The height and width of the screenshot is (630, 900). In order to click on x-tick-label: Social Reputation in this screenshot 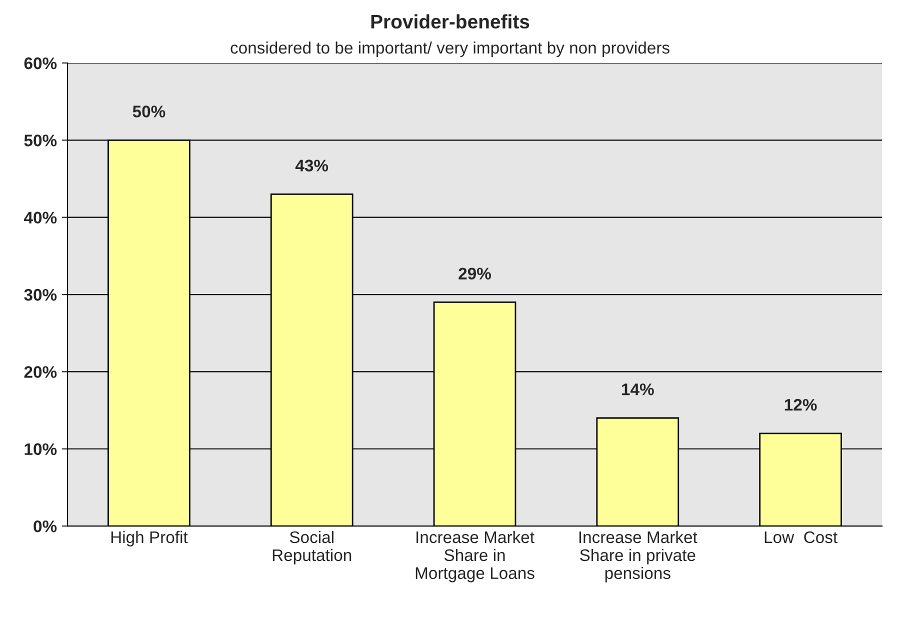, I will do `click(312, 547)`.